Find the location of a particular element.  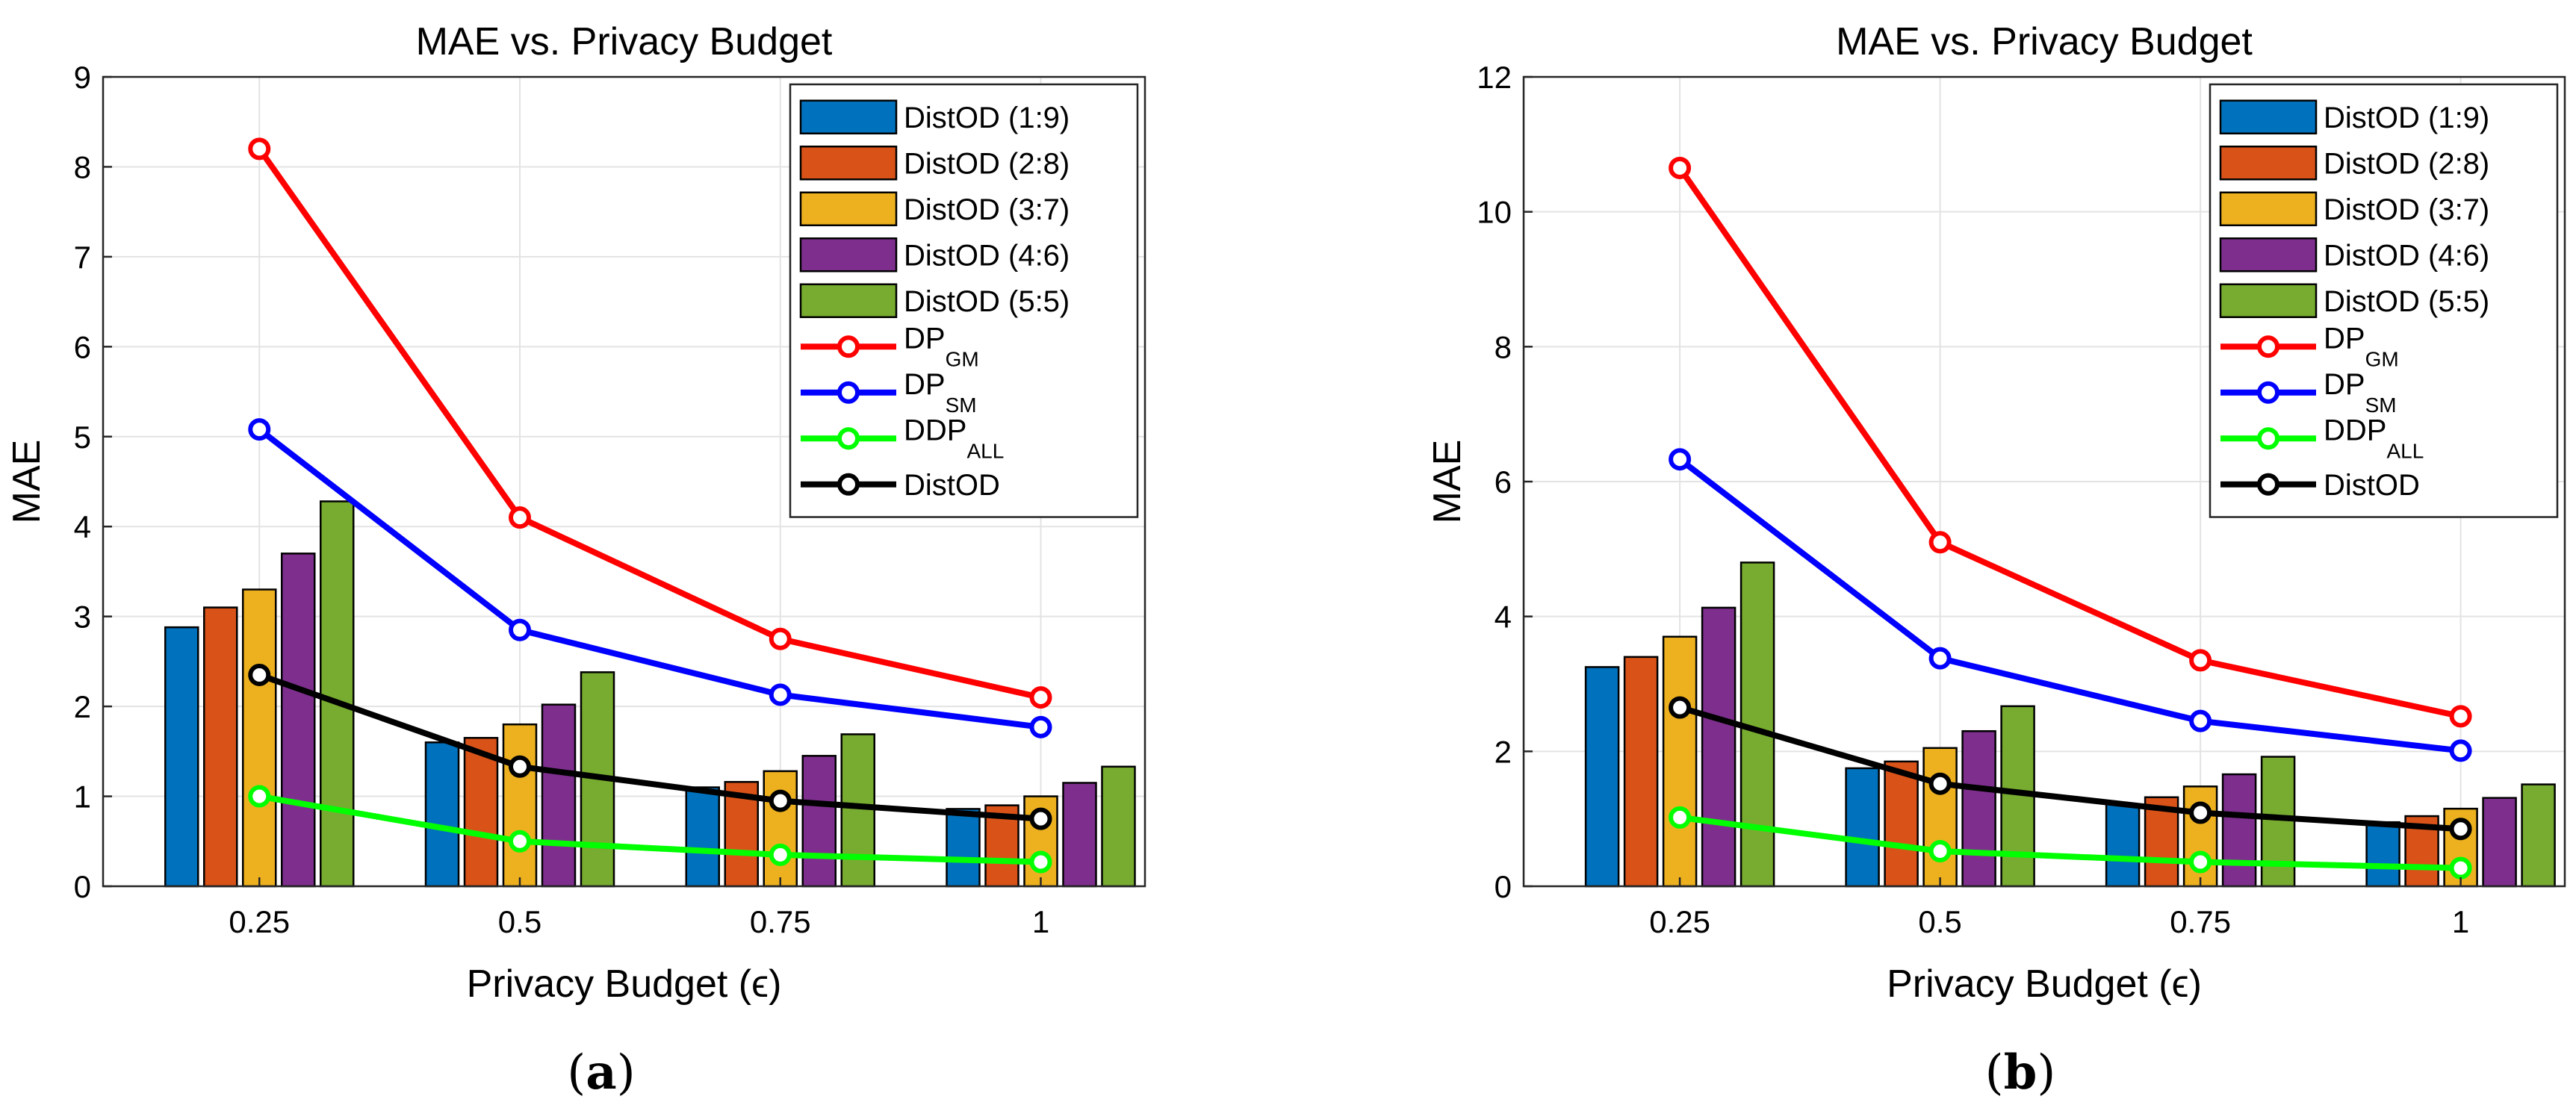

caption-letter: b is located at coordinates (2021, 1073).